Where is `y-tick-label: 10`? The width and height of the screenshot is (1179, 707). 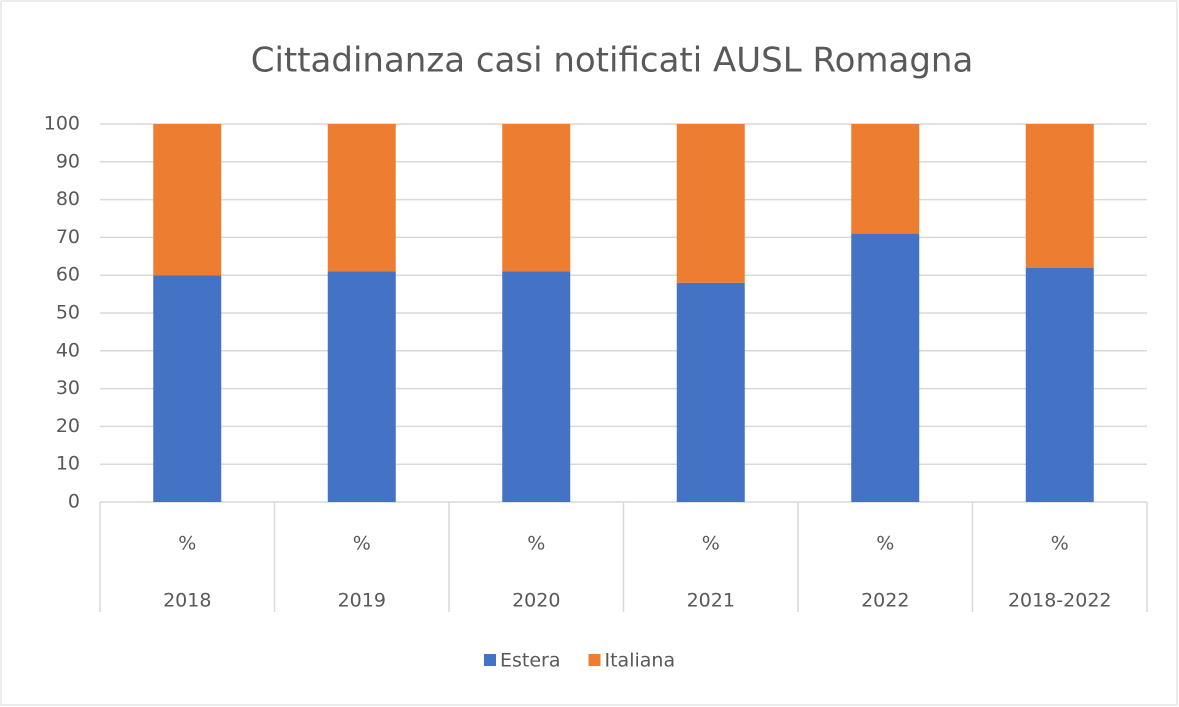
y-tick-label: 10 is located at coordinates (68, 464).